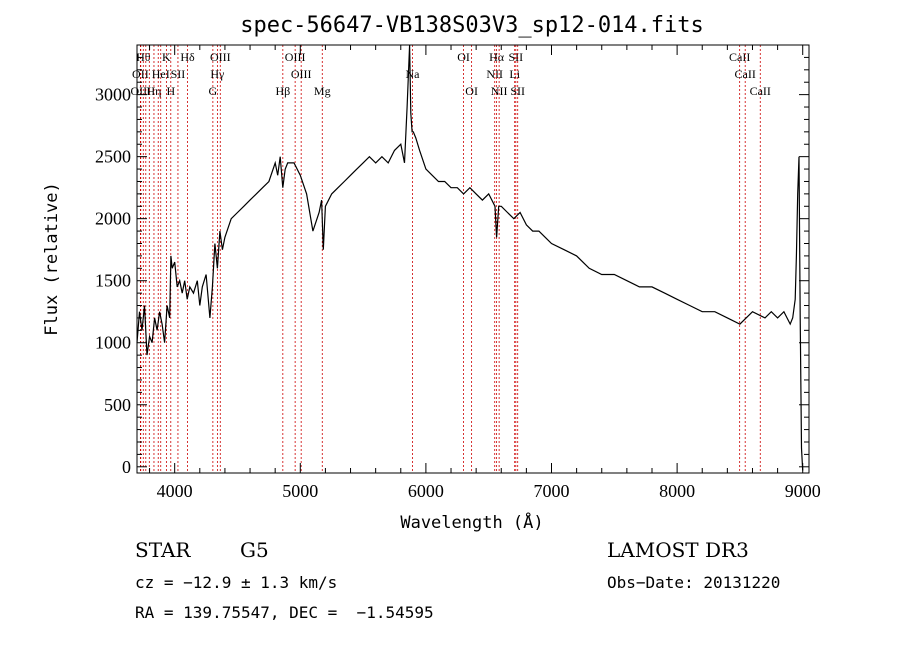 The height and width of the screenshot is (649, 900). Describe the element at coordinates (113, 157) in the screenshot. I see `y-tick-label: 2500` at that location.